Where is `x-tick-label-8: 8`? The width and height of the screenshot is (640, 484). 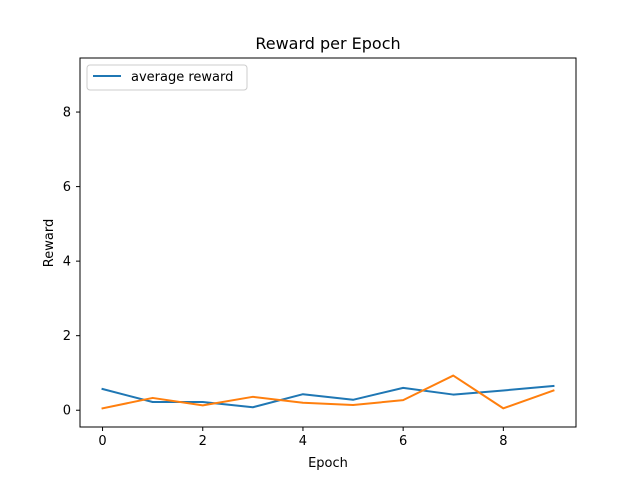 x-tick-label-8: 8 is located at coordinates (503, 441).